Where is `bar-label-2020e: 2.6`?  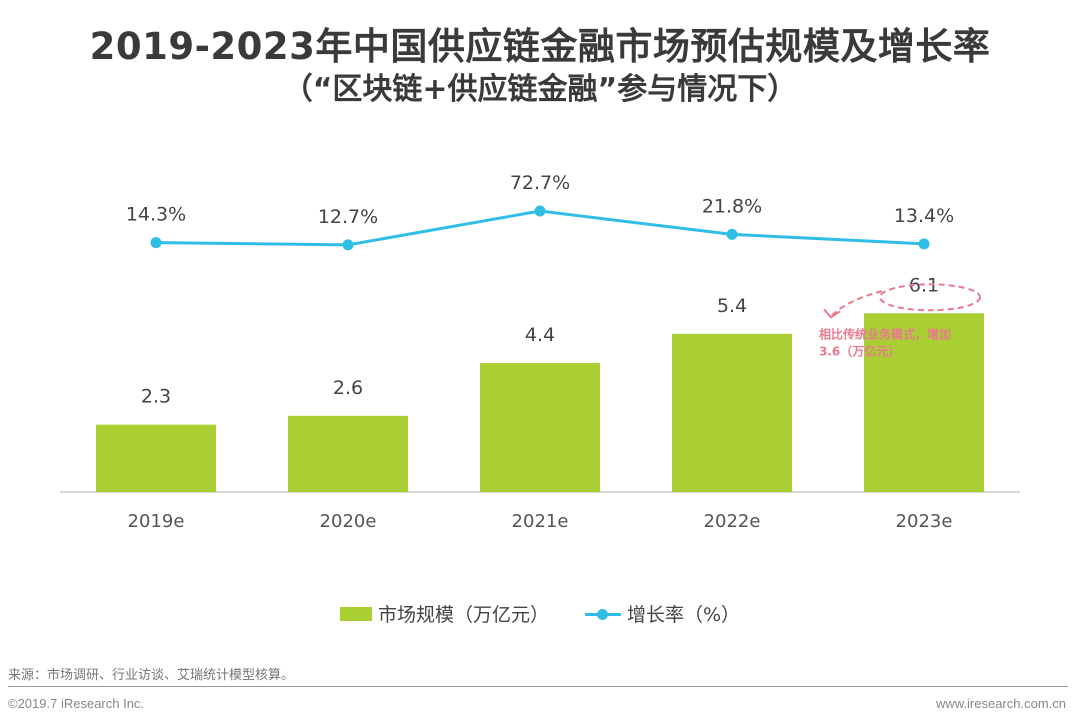 bar-label-2020e: 2.6 is located at coordinates (348, 388).